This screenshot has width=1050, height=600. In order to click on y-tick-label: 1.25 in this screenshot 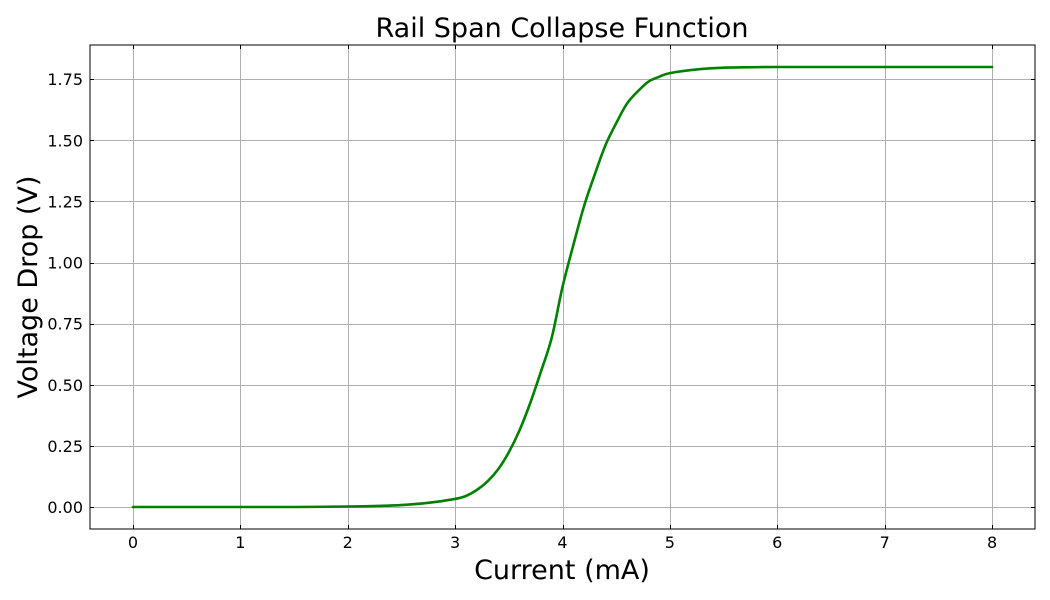, I will do `click(65, 201)`.